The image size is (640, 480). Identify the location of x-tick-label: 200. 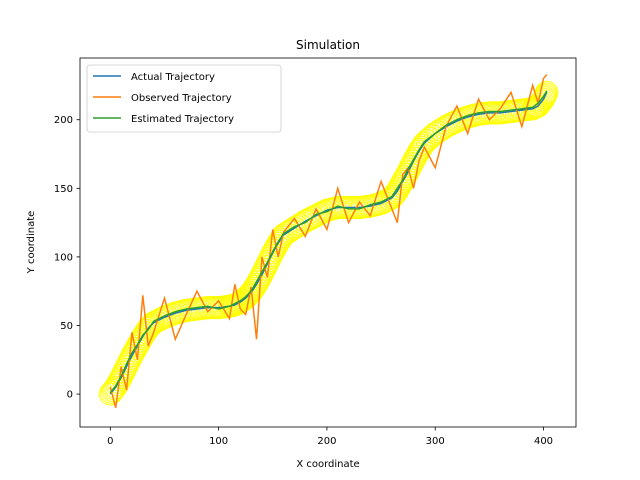
(326, 441).